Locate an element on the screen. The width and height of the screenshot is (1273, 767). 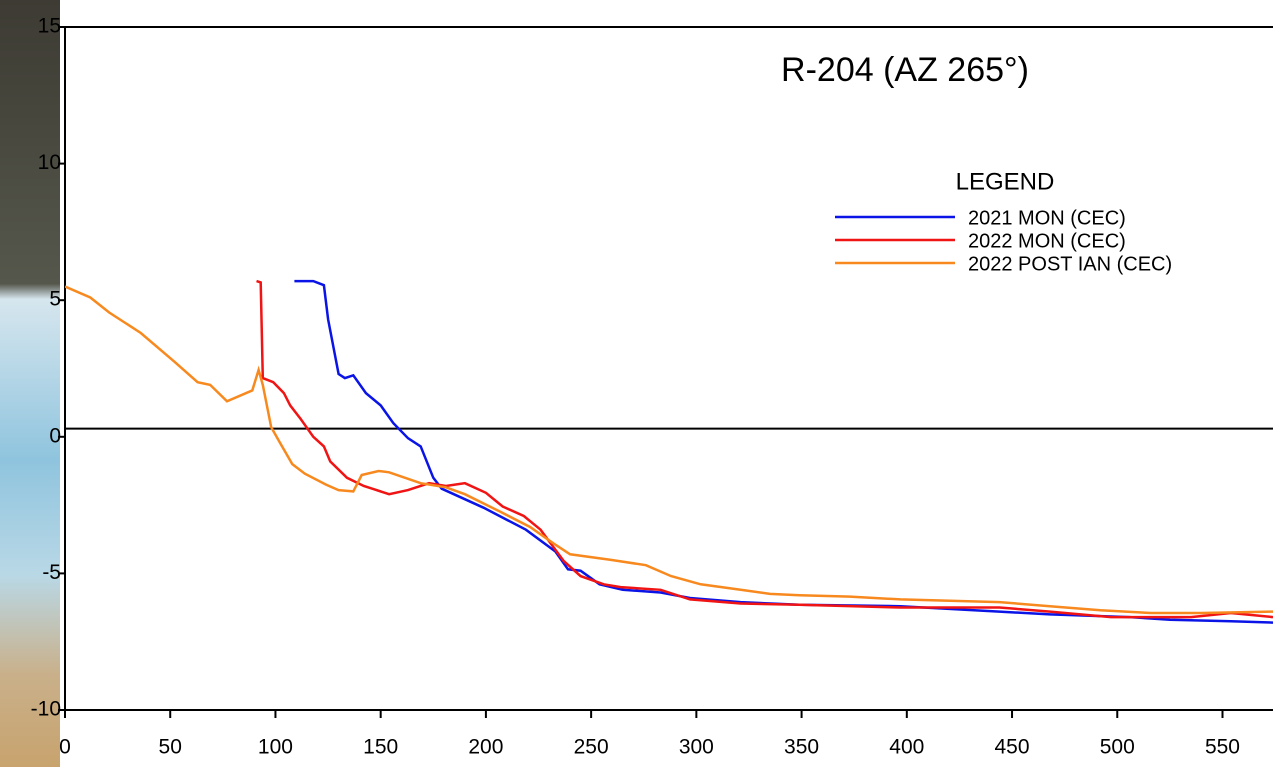
x-tick-label: 200 is located at coordinates (485, 747).